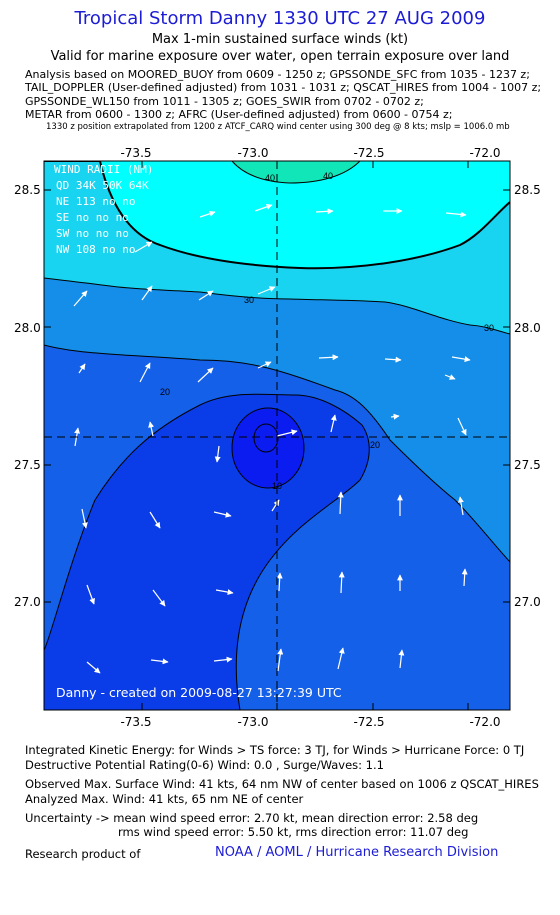 The height and width of the screenshot is (915, 560). What do you see at coordinates (368, 153) in the screenshot?
I see `x-tick-top-3: -72.5` at bounding box center [368, 153].